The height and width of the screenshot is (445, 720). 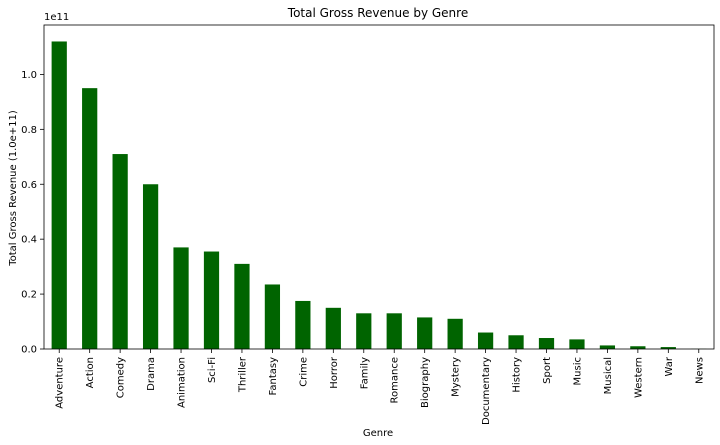 What do you see at coordinates (456, 377) in the screenshot?
I see `x-tick-label: Mystery` at bounding box center [456, 377].